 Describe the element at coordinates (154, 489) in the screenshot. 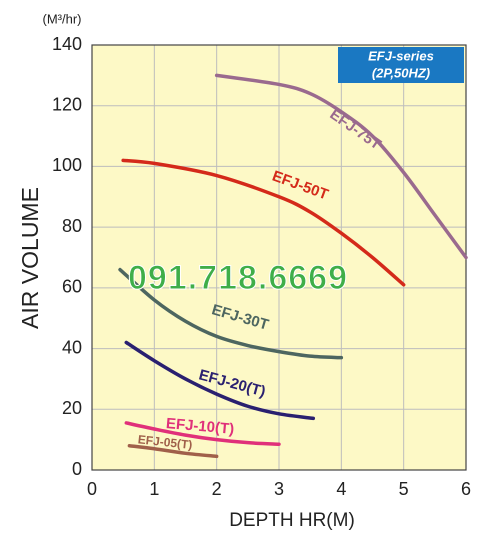

I see `x-tick-label: 1` at that location.